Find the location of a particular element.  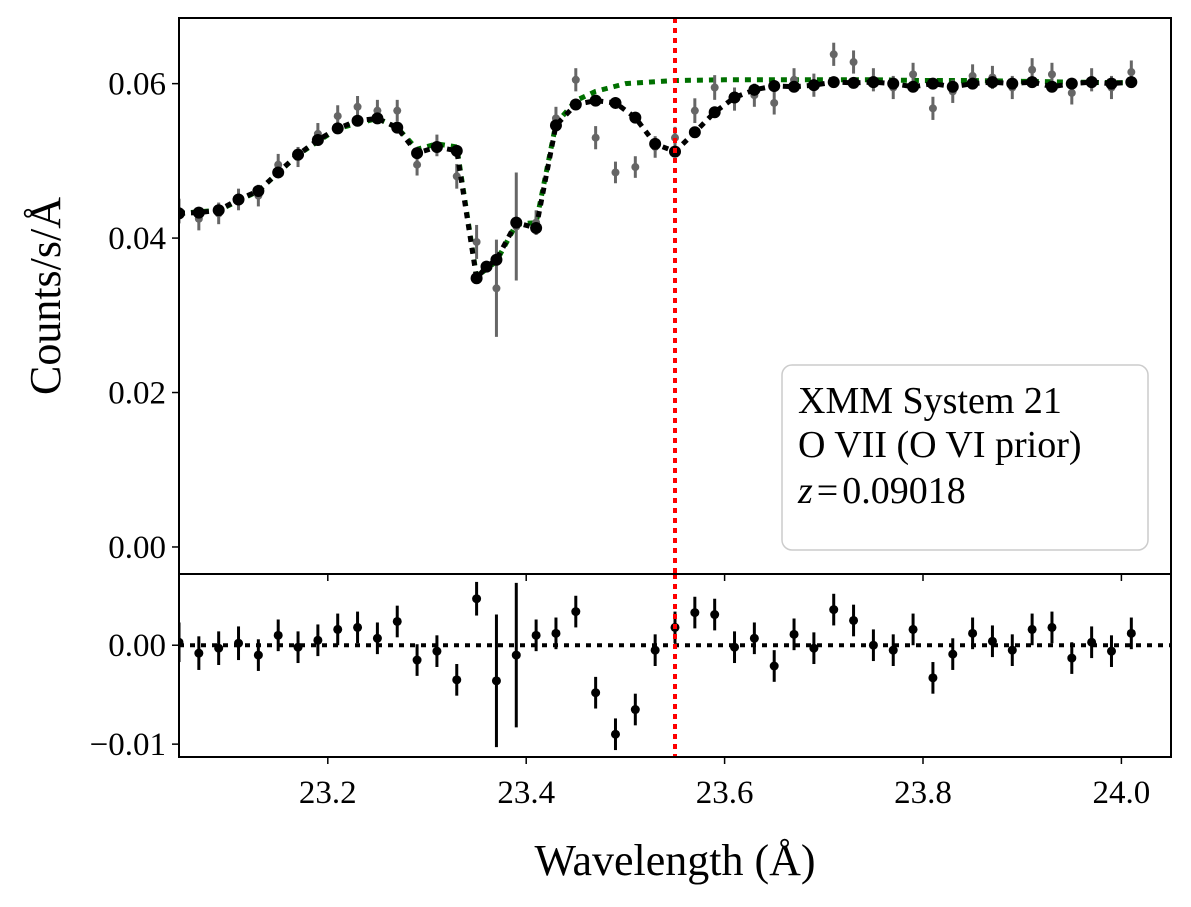

residual-y-tick-label: −0.01 is located at coordinates (128, 745).